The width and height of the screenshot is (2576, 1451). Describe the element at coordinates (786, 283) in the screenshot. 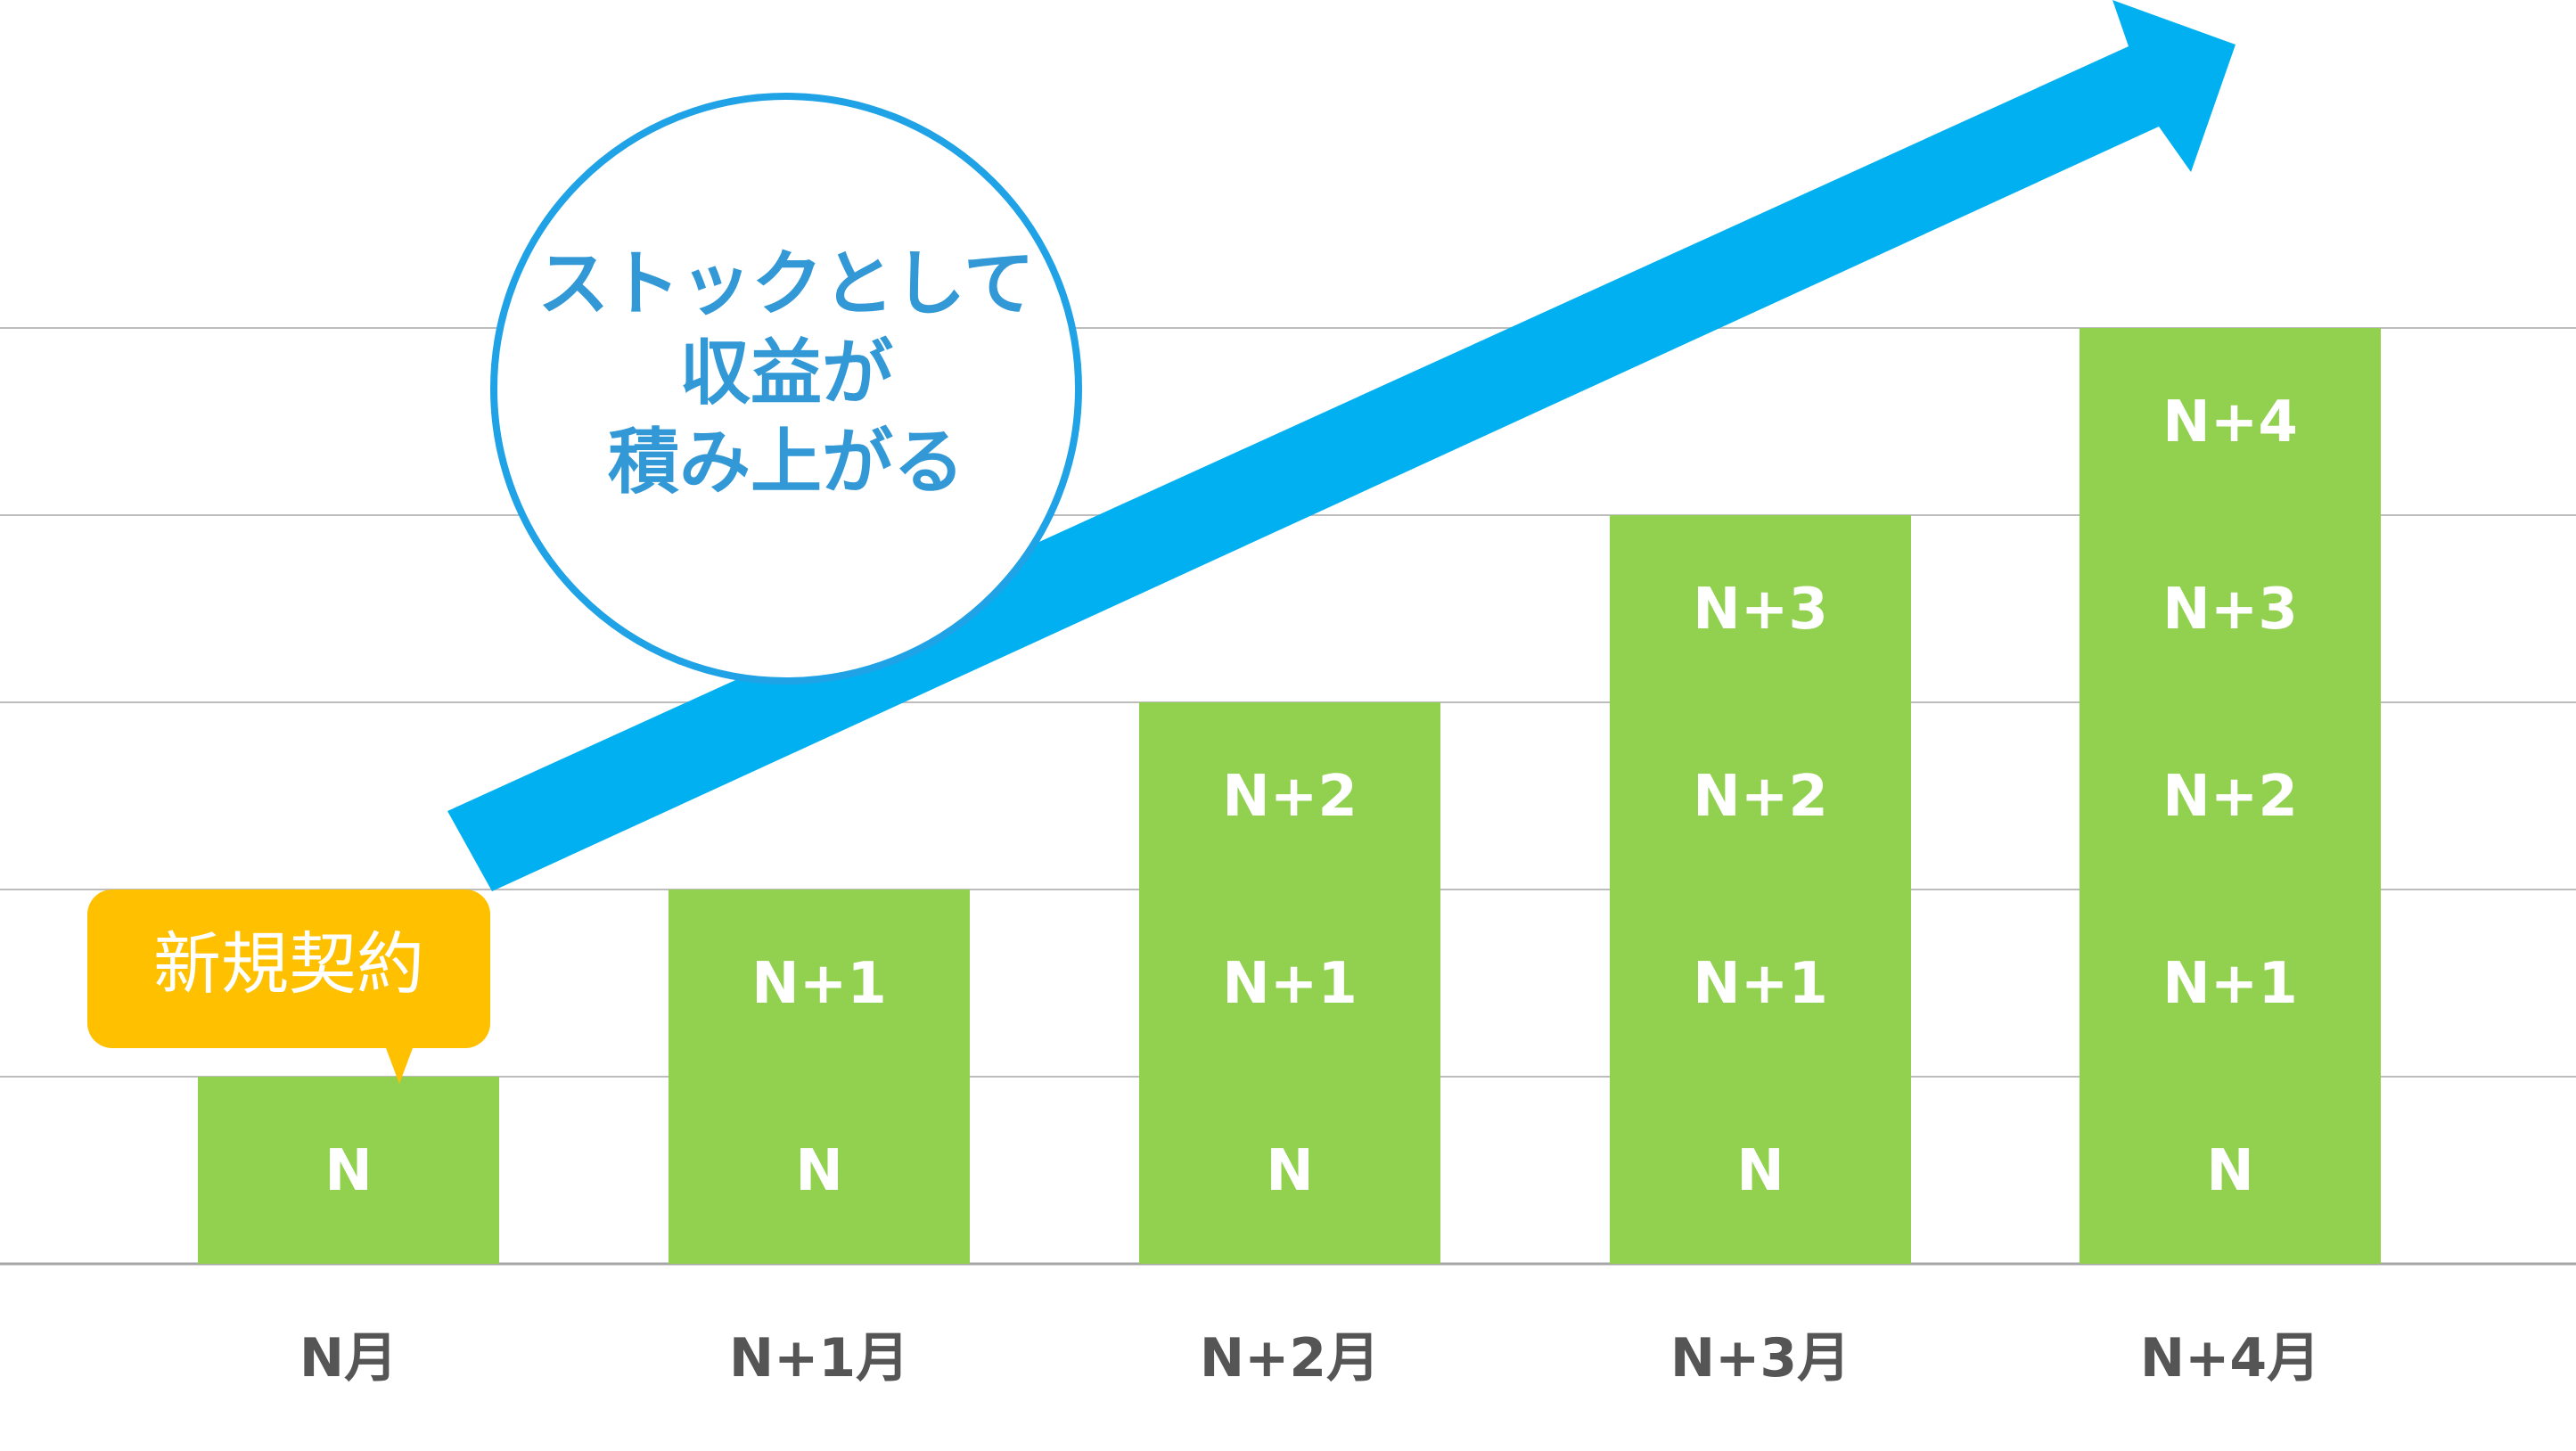

I see `annotation-line-1: ストックとして` at that location.